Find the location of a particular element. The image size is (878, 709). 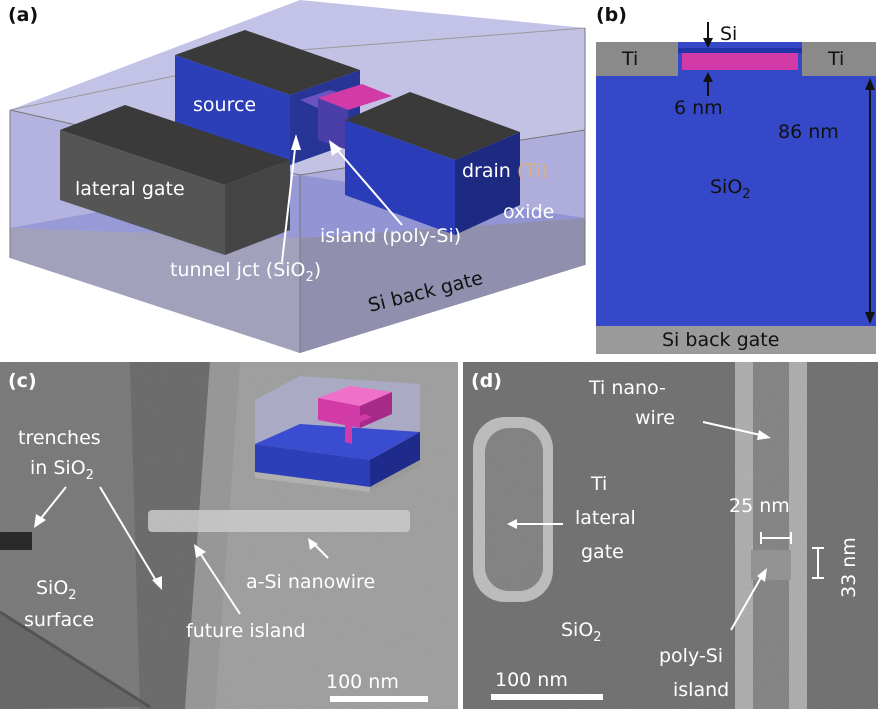

sem-lower-edge-line is located at coordinates (75, 659).